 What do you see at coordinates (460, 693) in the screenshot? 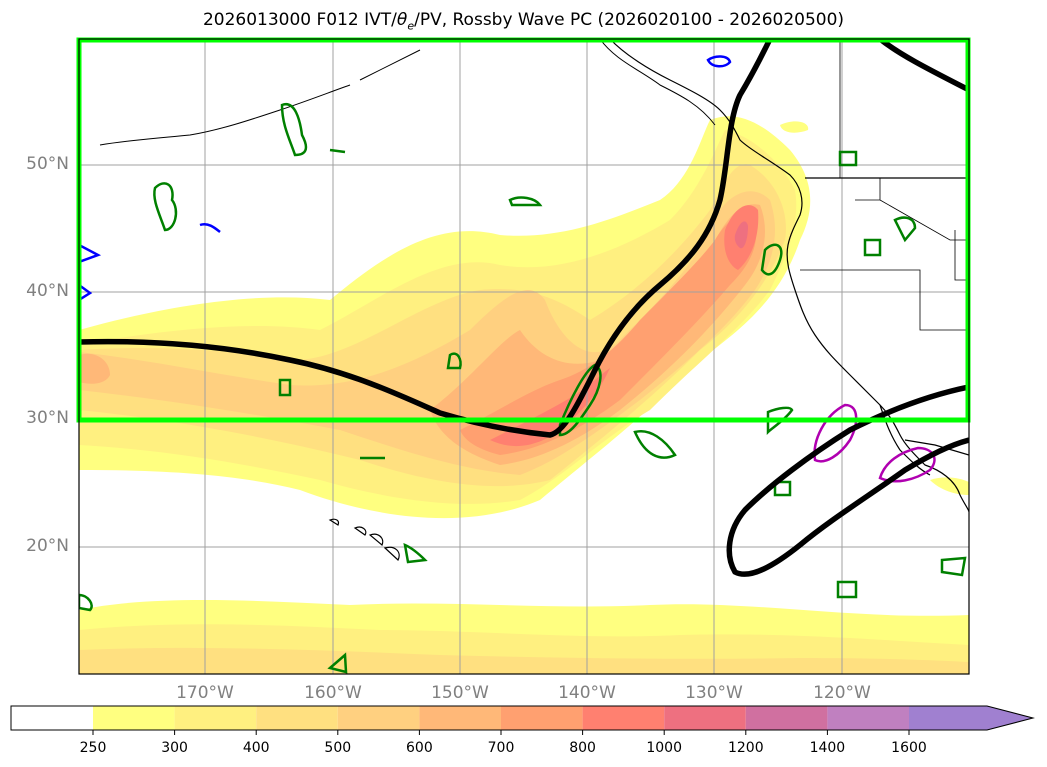
I see `lon-label-150: 150°W` at bounding box center [460, 693].